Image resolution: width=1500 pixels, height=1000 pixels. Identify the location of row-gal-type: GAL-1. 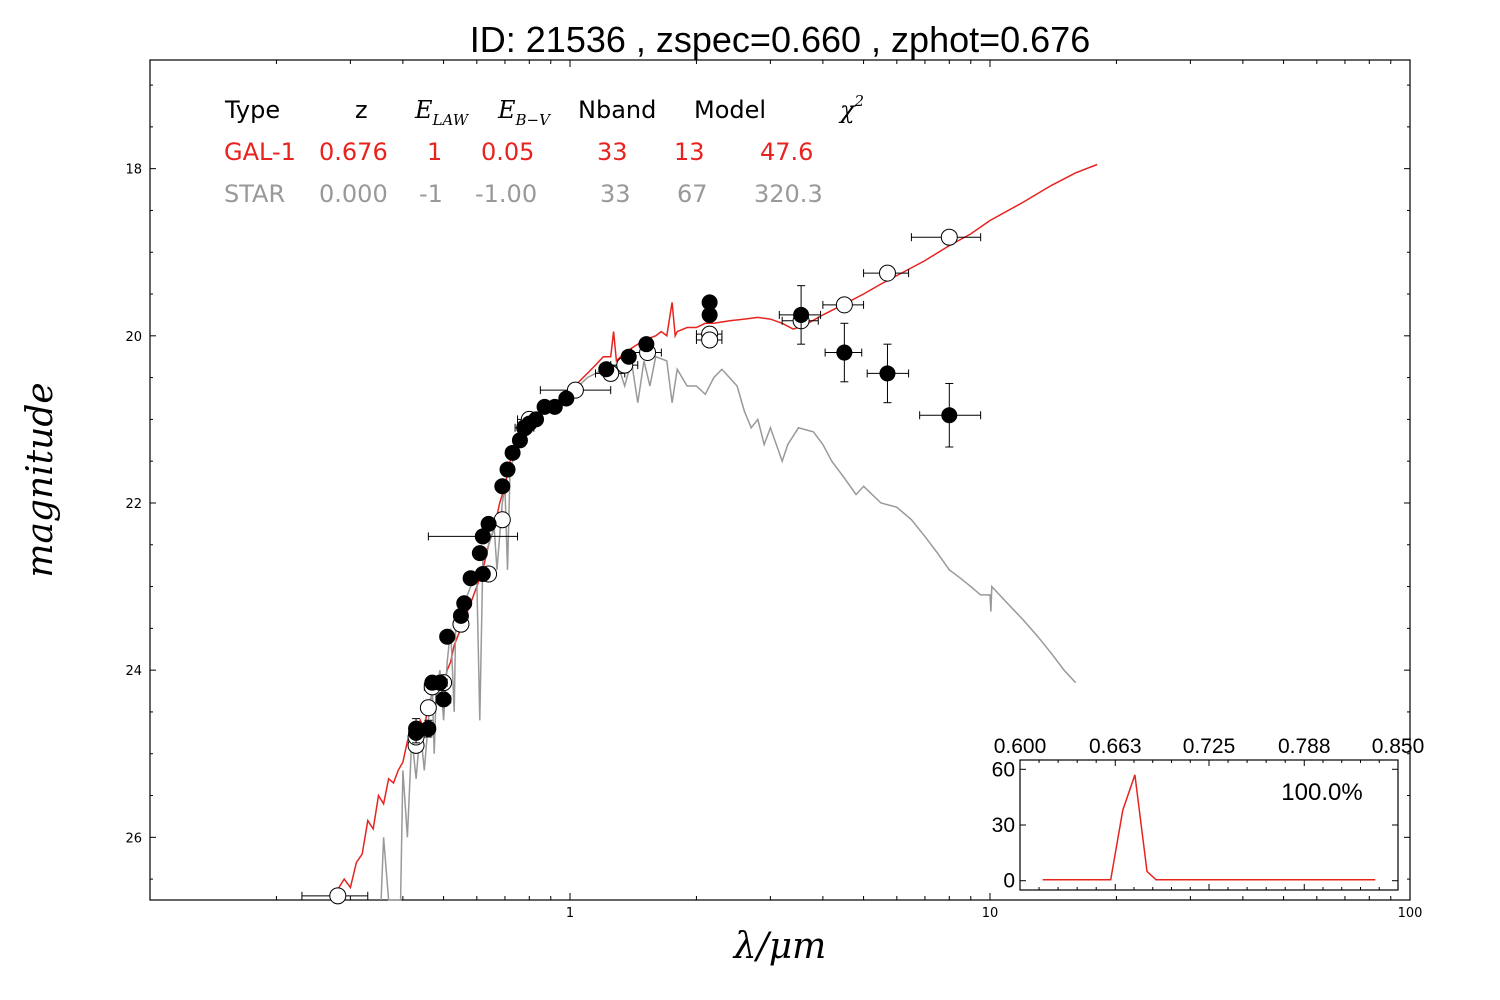
(260, 152).